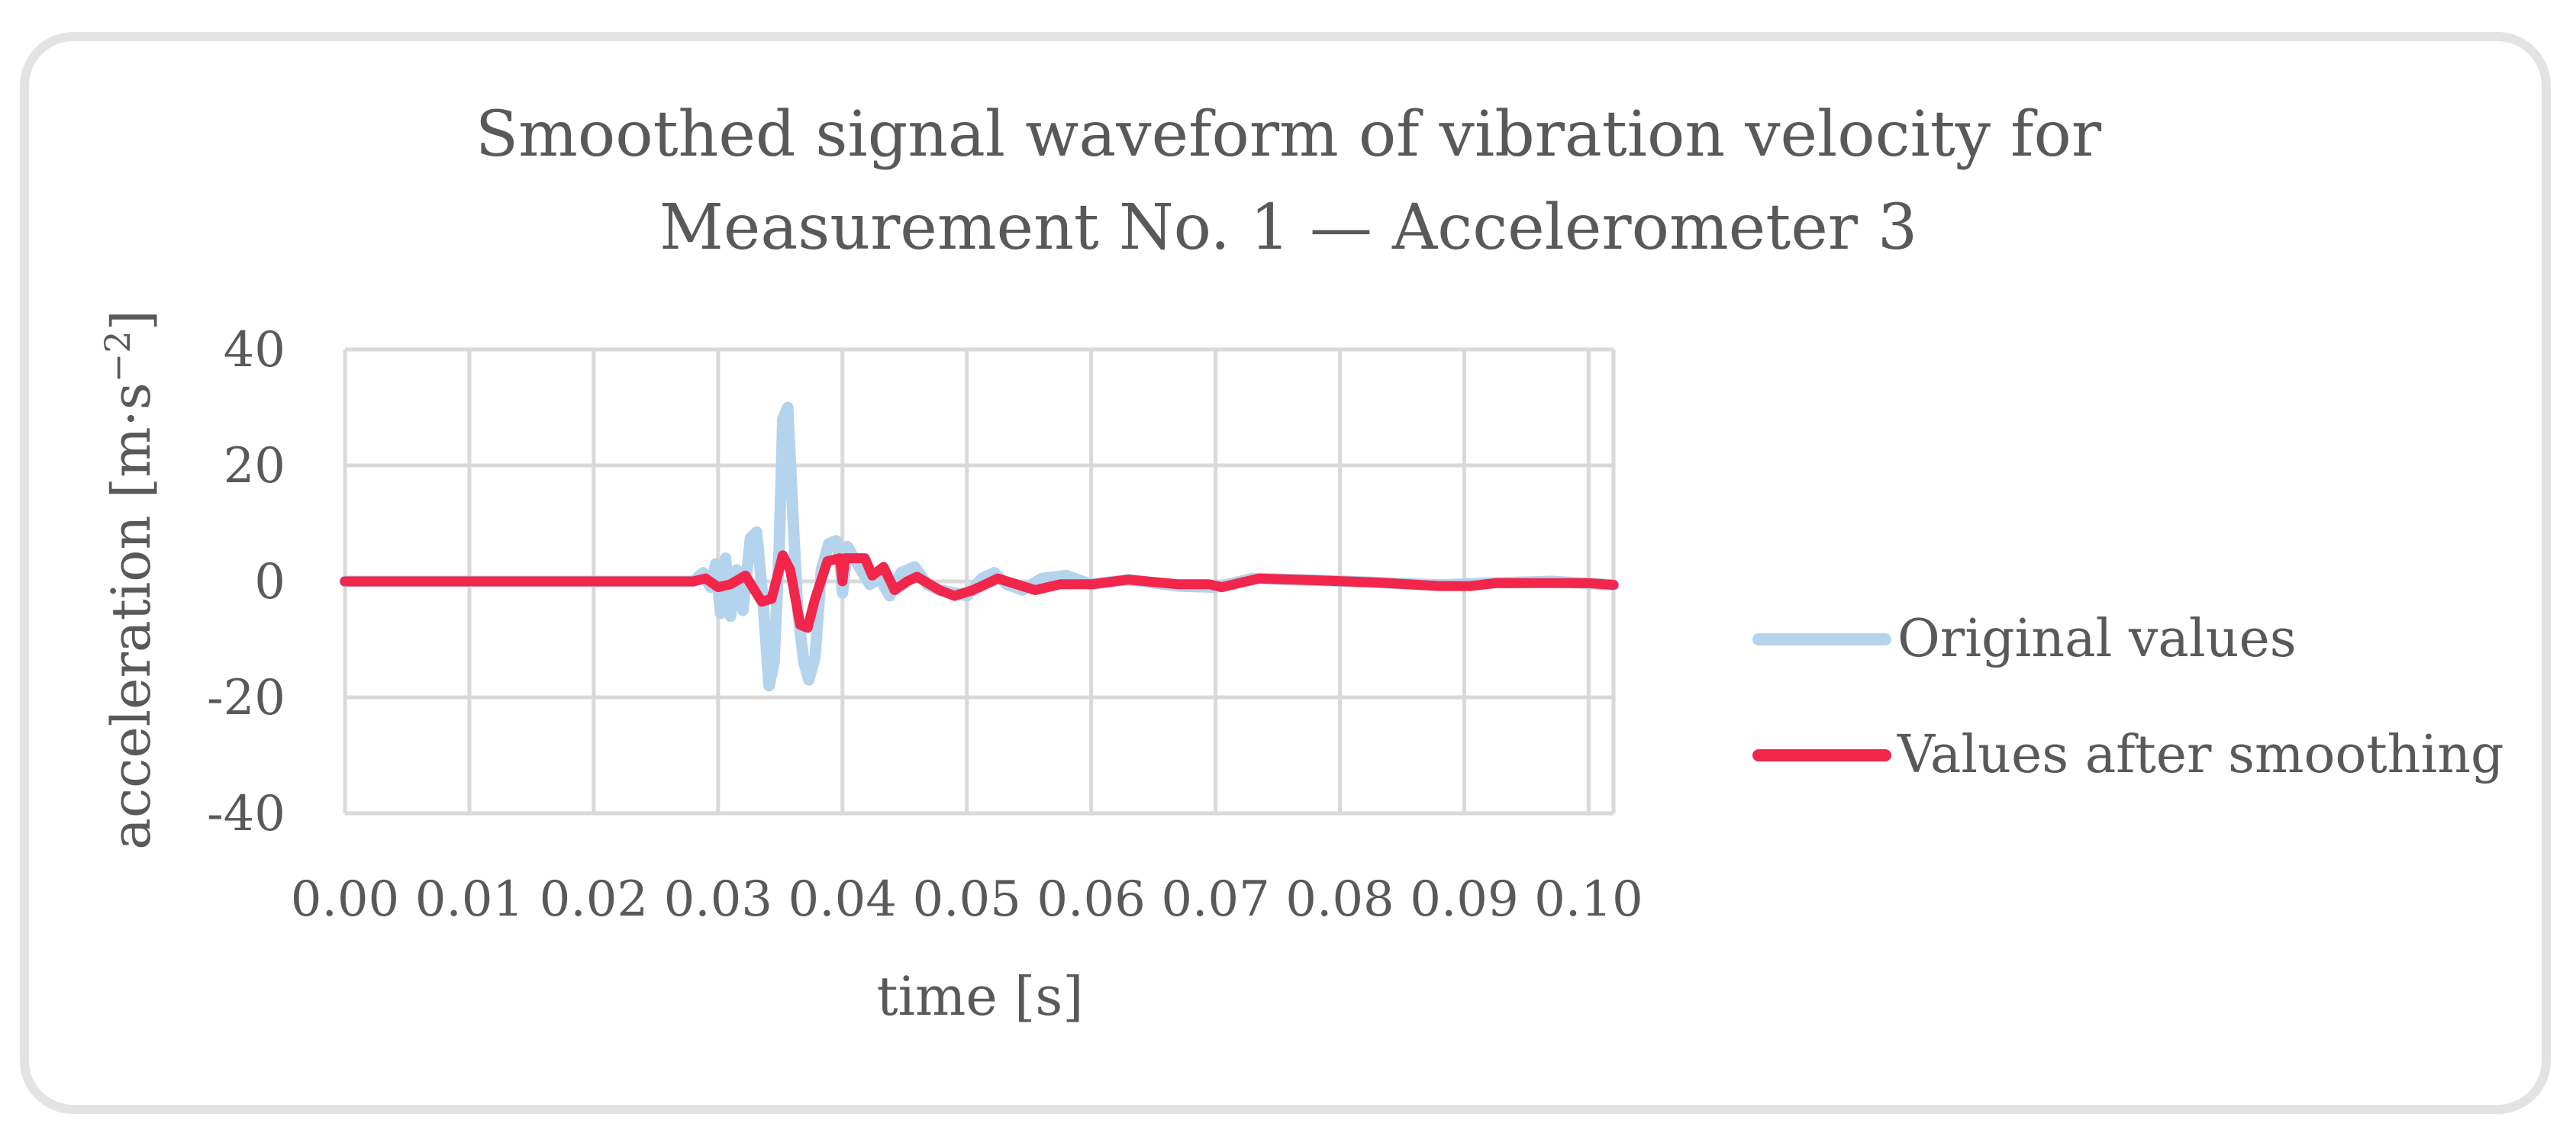 This screenshot has width=2576, height=1146. What do you see at coordinates (980, 591) in the screenshot?
I see `series-line-smoothed` at bounding box center [980, 591].